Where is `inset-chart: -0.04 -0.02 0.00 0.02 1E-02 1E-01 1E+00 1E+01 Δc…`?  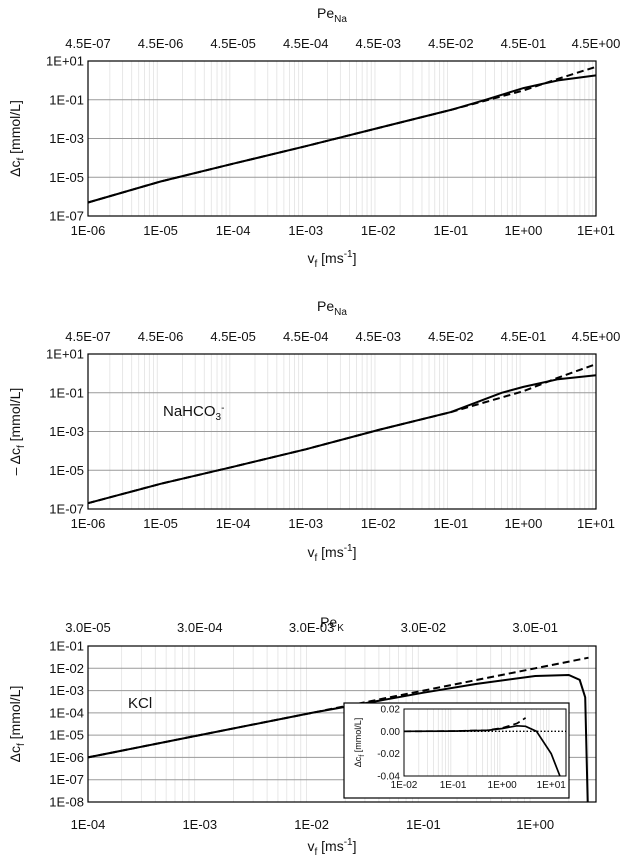 inset-chart: -0.04 -0.02 0.00 0.02 1E-02 1E-01 1E+00 1E+01 Δc… is located at coordinates (456, 750).